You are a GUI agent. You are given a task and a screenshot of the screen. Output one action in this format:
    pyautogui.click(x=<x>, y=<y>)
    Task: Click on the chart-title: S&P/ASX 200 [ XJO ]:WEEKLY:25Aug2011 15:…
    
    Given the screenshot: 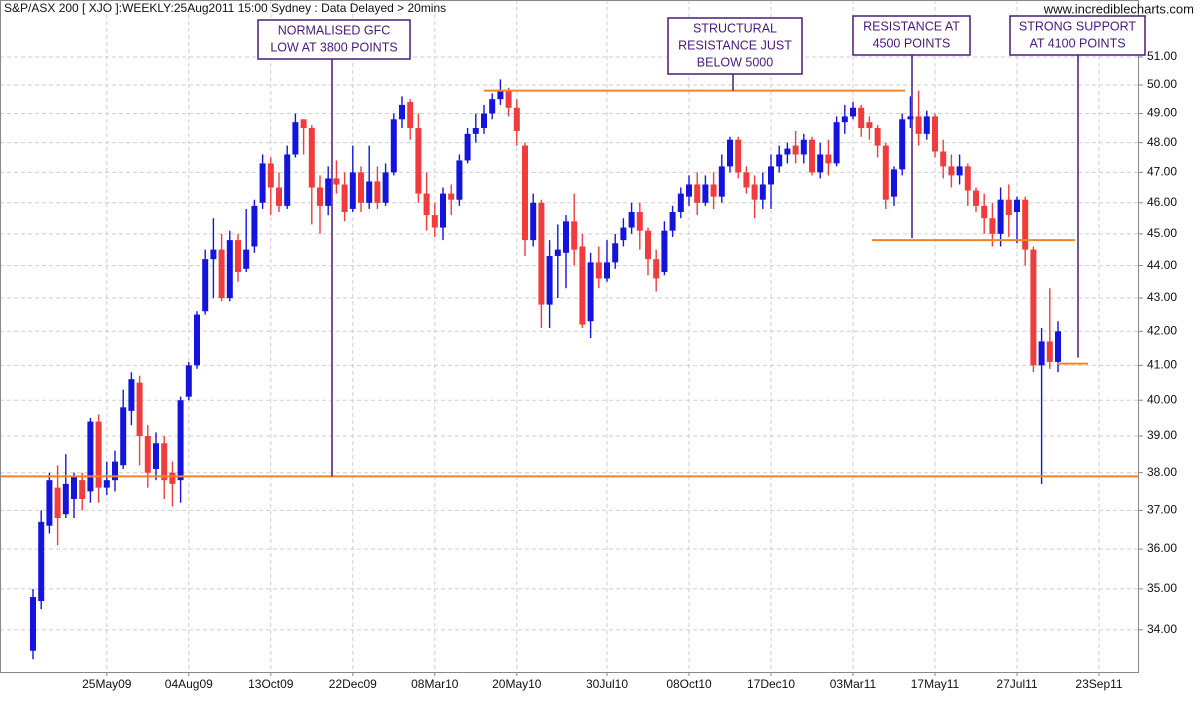 What is the action you would take?
    pyautogui.click(x=225, y=8)
    